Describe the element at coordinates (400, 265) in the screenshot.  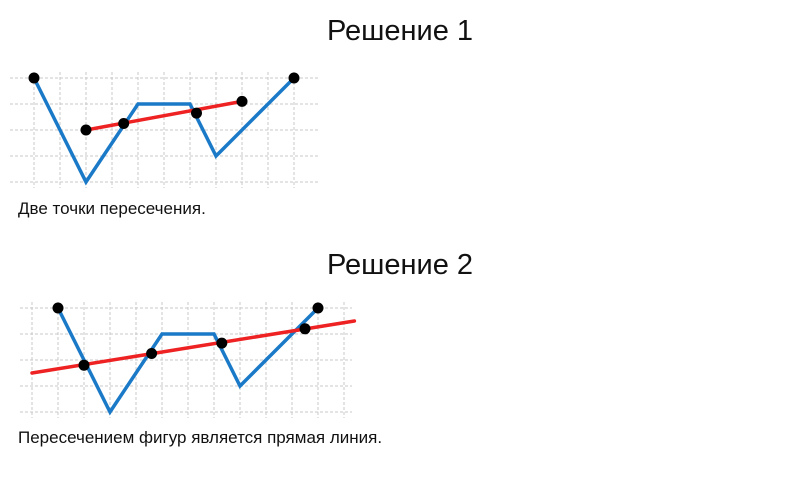
I see `solution-2-title: Решение 2` at that location.